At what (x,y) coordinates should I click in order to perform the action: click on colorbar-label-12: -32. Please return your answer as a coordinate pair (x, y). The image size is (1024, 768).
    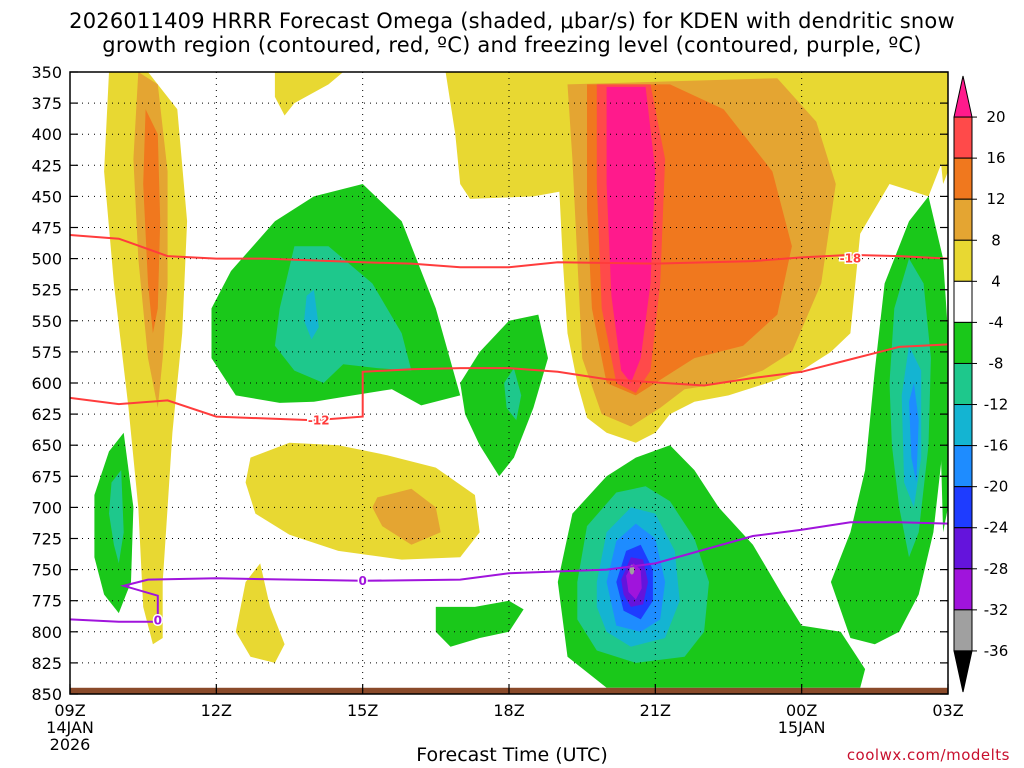
    Looking at the image, I should click on (996, 610).